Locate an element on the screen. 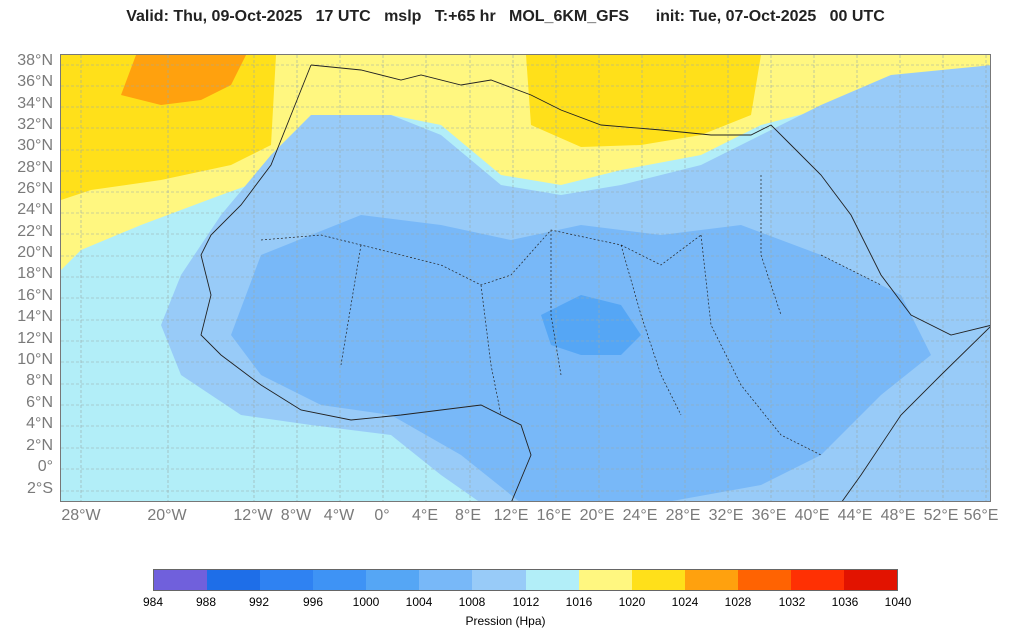  zone-1020-east is located at coordinates (643, 101).